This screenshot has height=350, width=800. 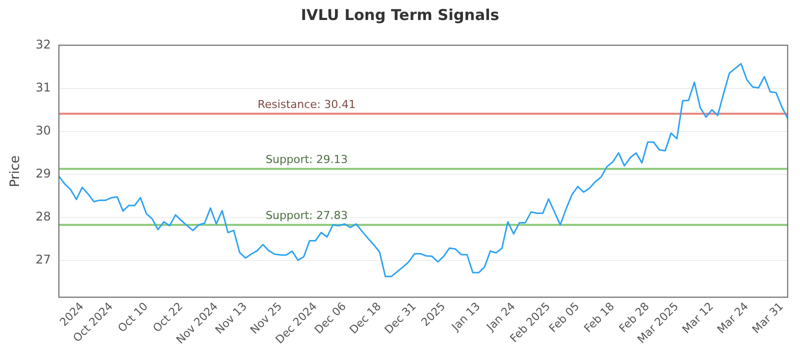 I want to click on y-tick-label: 29, so click(x=43, y=173).